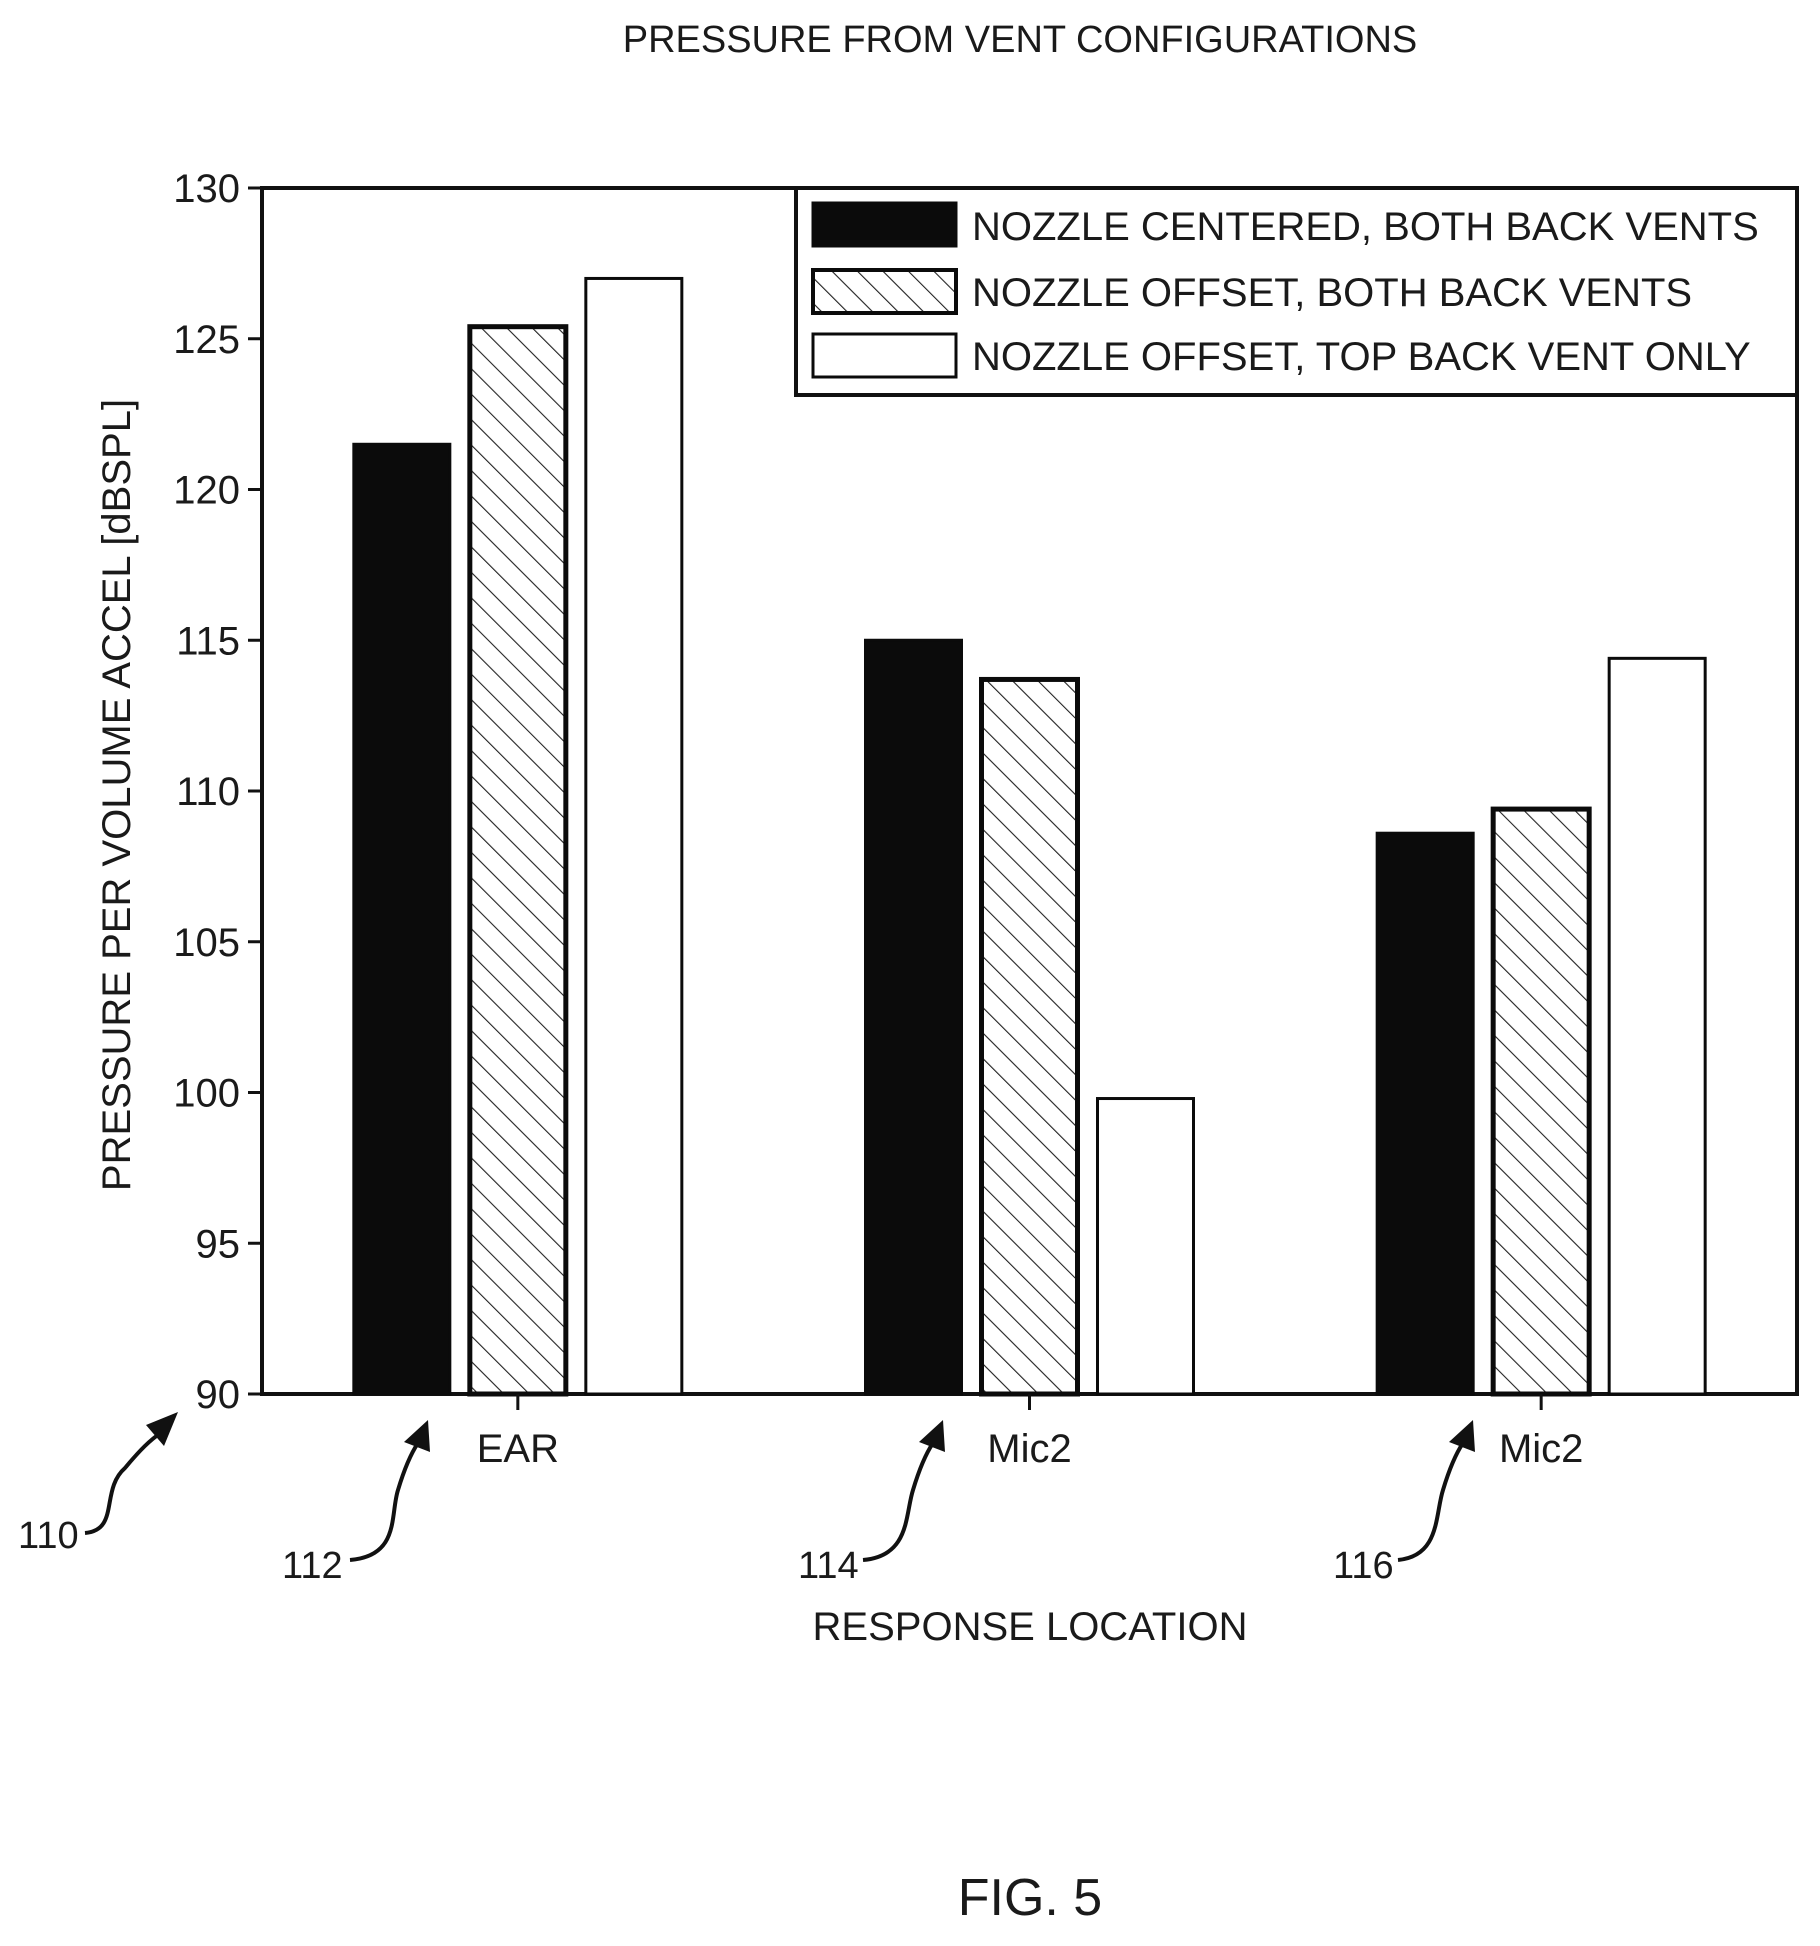  What do you see at coordinates (206, 340) in the screenshot?
I see `y-tick-label: 125` at bounding box center [206, 340].